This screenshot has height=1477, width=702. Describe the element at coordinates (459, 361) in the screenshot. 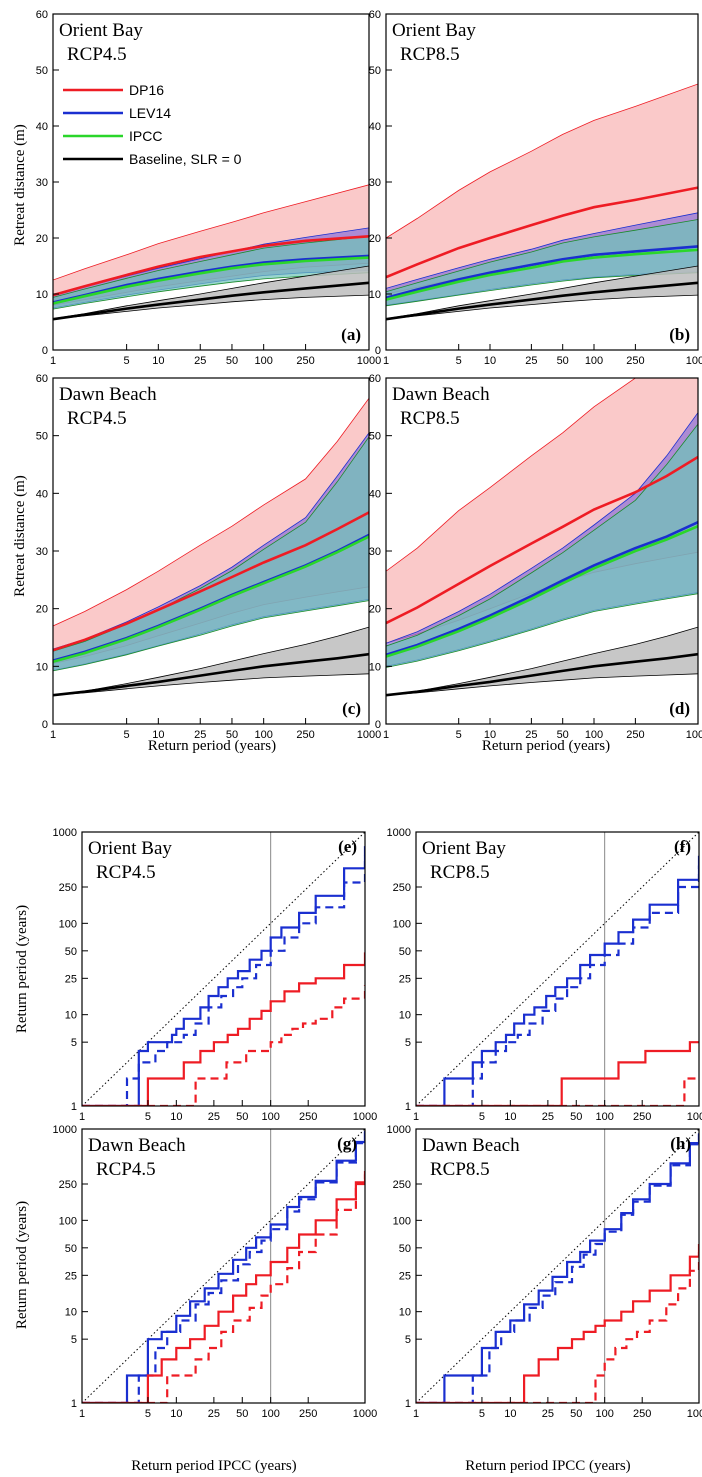

I see `xtick-label-b-5: 5` at that location.